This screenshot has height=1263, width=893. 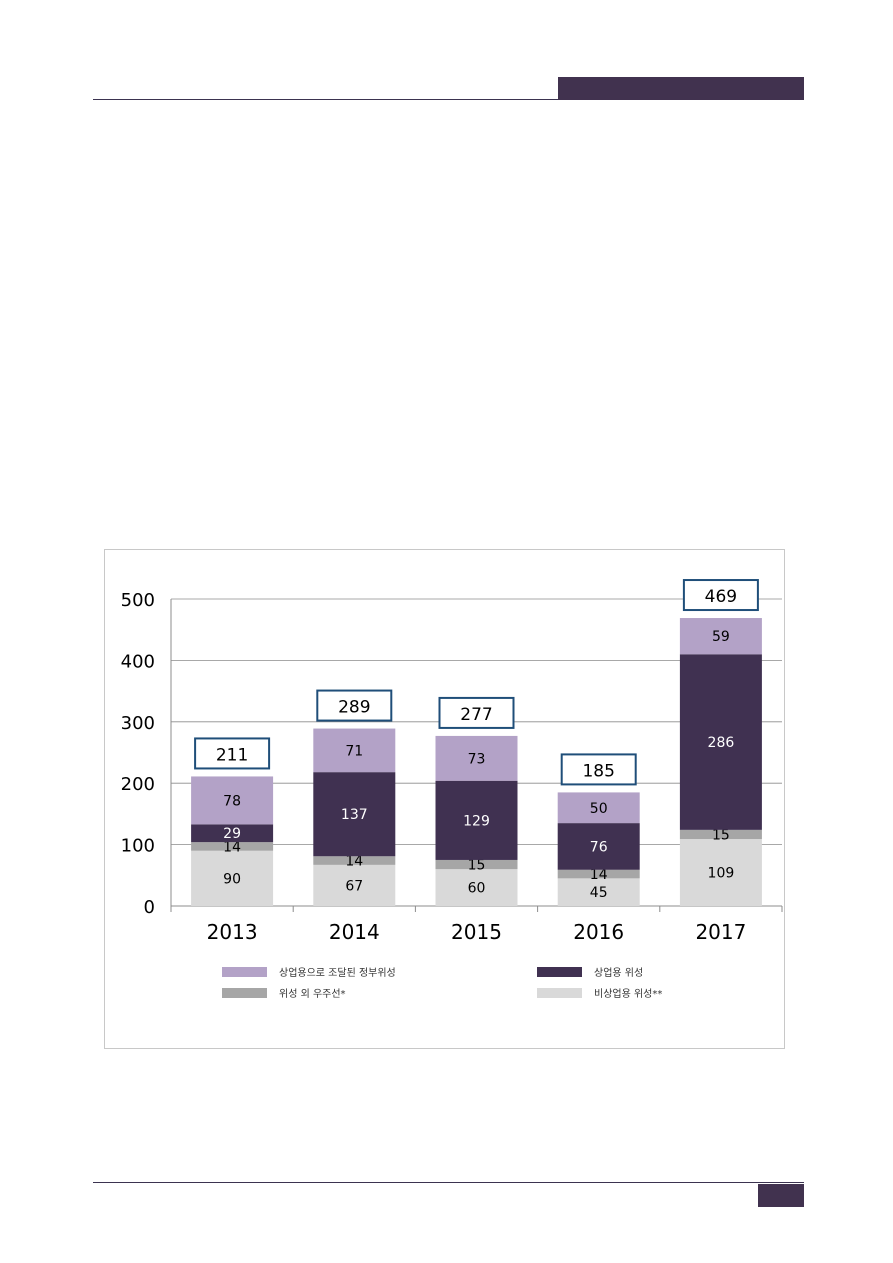 What do you see at coordinates (476, 715) in the screenshot?
I see `total-label: 277` at bounding box center [476, 715].